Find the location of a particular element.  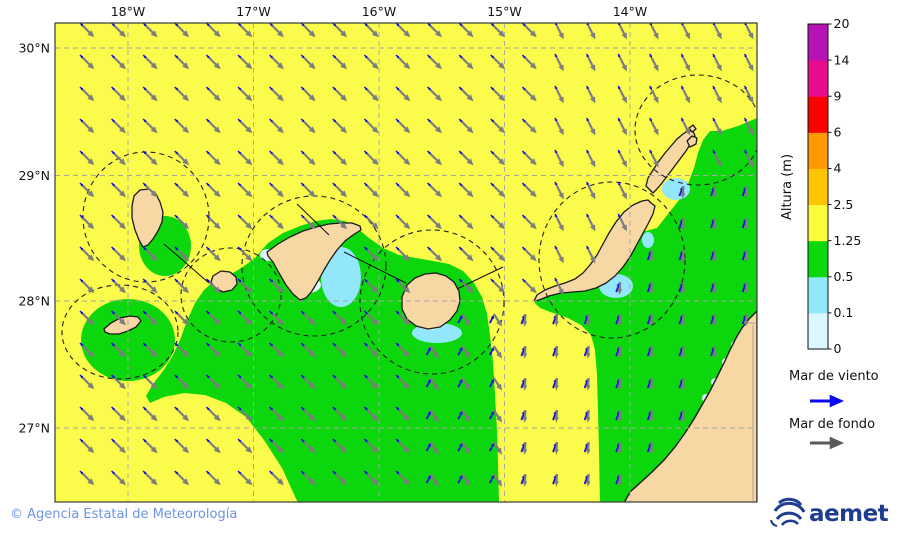

zone-fuerteventura is located at coordinates (612, 260).